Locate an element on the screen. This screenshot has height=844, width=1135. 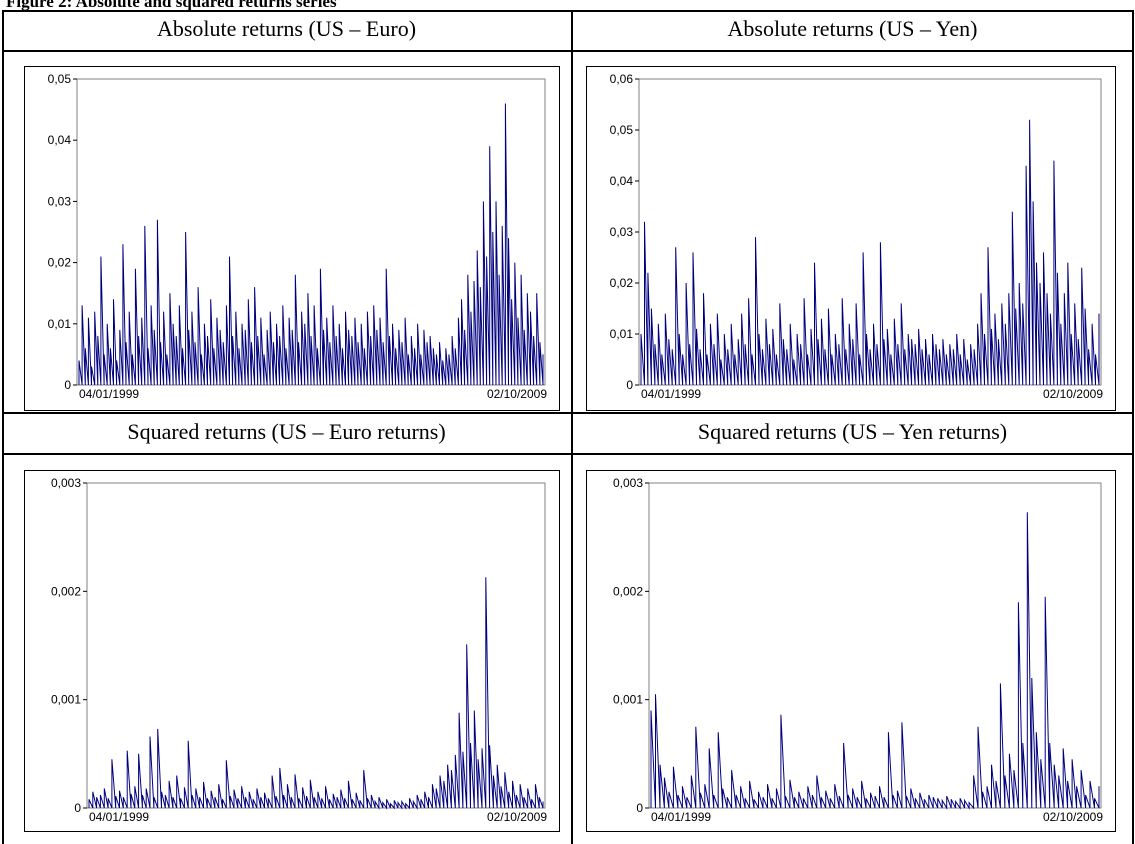
table-border-left is located at coordinates (3, 427).